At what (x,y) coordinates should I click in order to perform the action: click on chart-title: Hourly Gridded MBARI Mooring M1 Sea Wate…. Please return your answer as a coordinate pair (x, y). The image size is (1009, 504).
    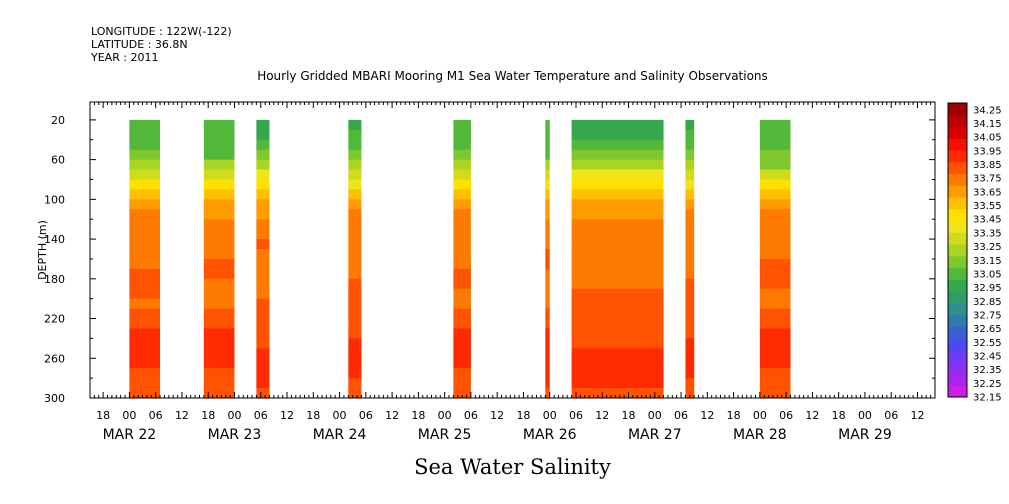
    Looking at the image, I should click on (512, 76).